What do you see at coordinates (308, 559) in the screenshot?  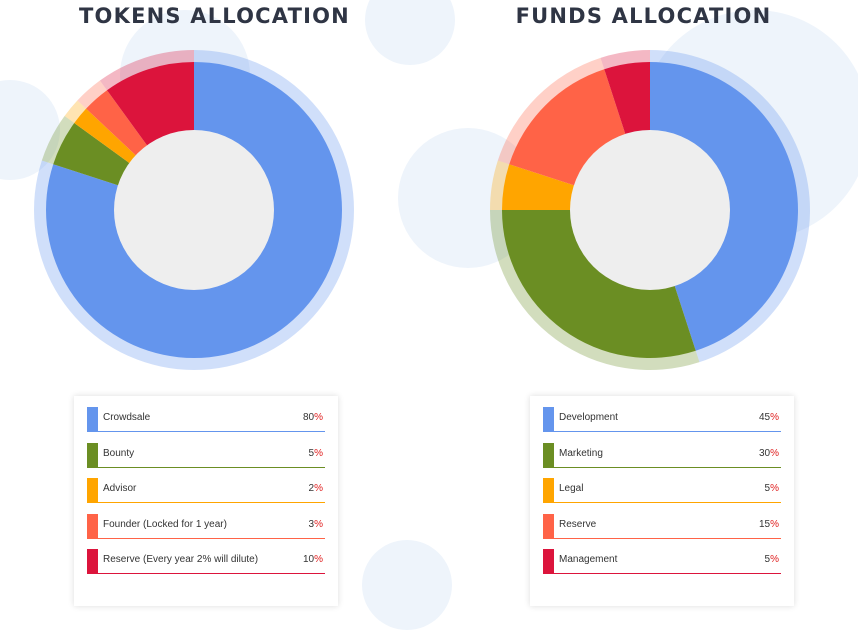 I see `legend-value-number: 10` at bounding box center [308, 559].